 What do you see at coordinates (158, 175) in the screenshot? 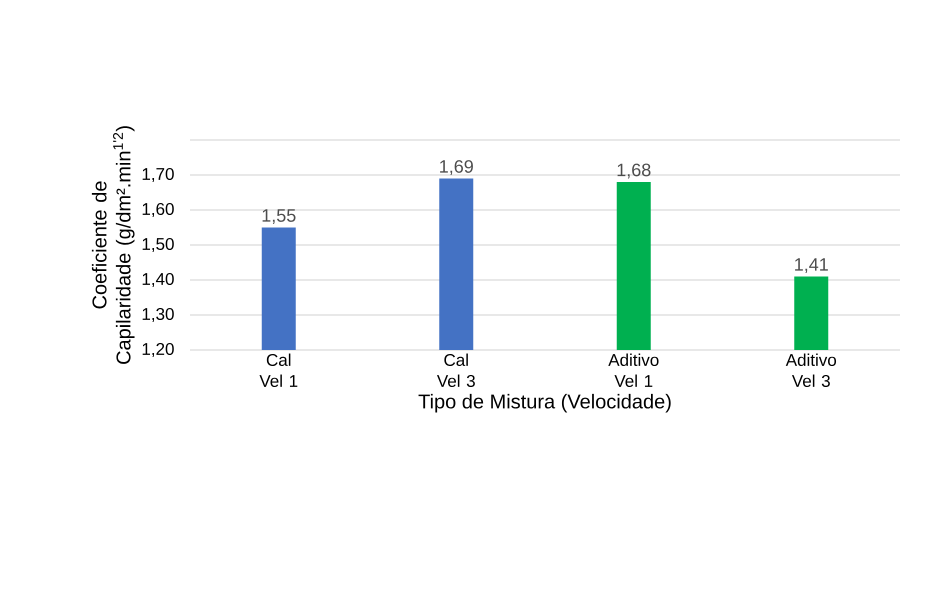
I see `y-tick-label: 1,70` at bounding box center [158, 175].